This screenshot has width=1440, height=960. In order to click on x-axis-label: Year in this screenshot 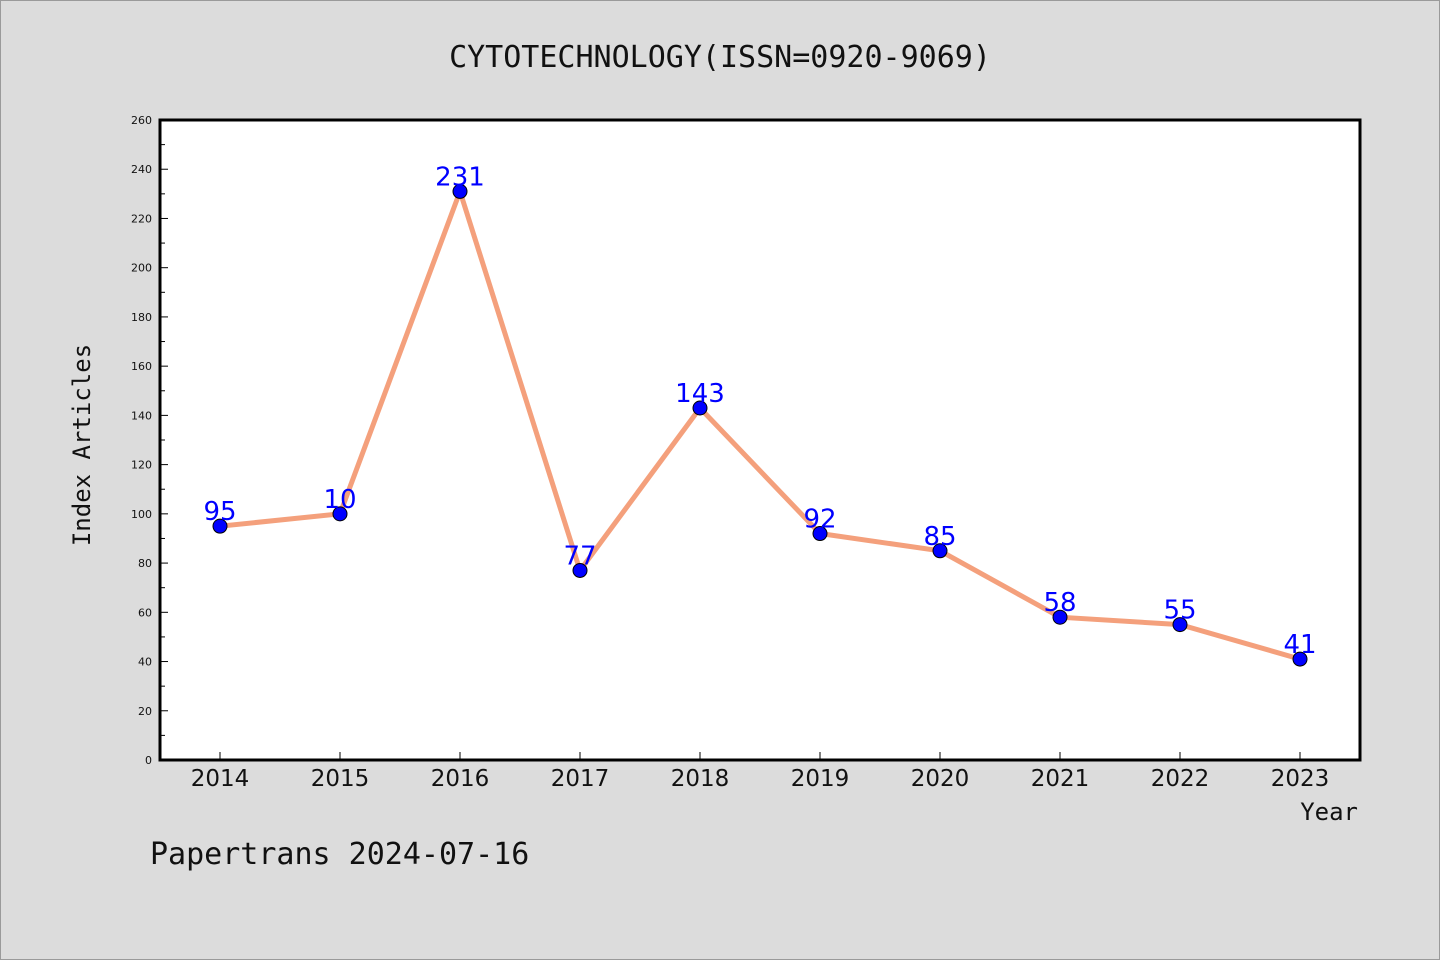, I will do `click(1329, 812)`.